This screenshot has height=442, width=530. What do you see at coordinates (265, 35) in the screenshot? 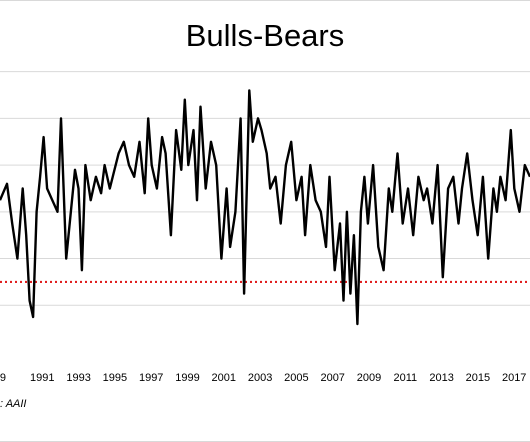
I see `chart-title: Bulls-Bears` at bounding box center [265, 35].